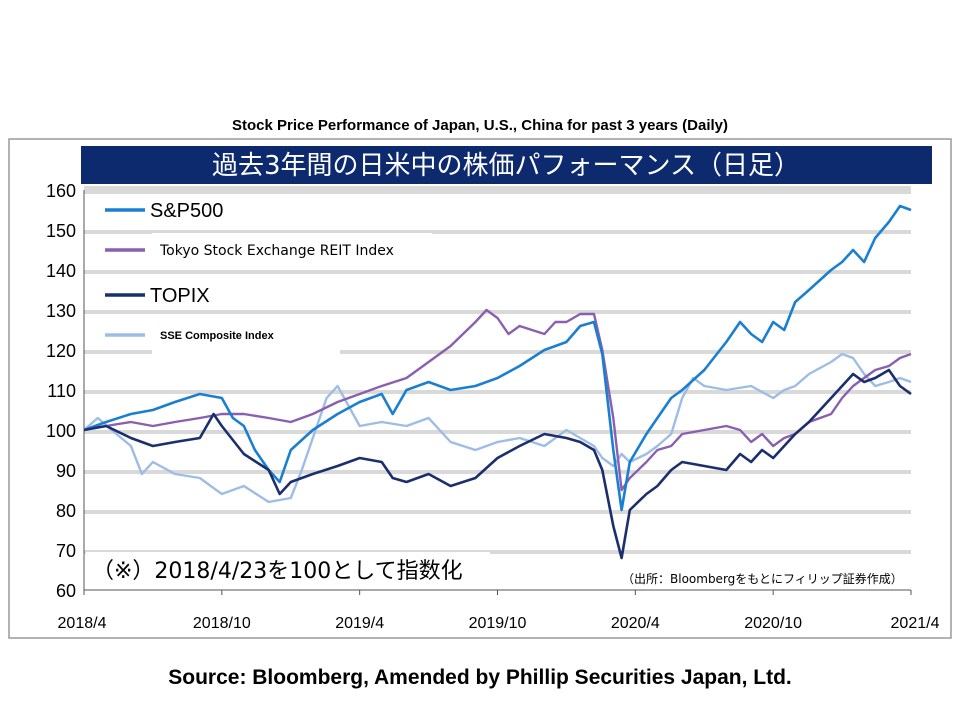  I want to click on y-tick-label: 110, so click(61, 391).